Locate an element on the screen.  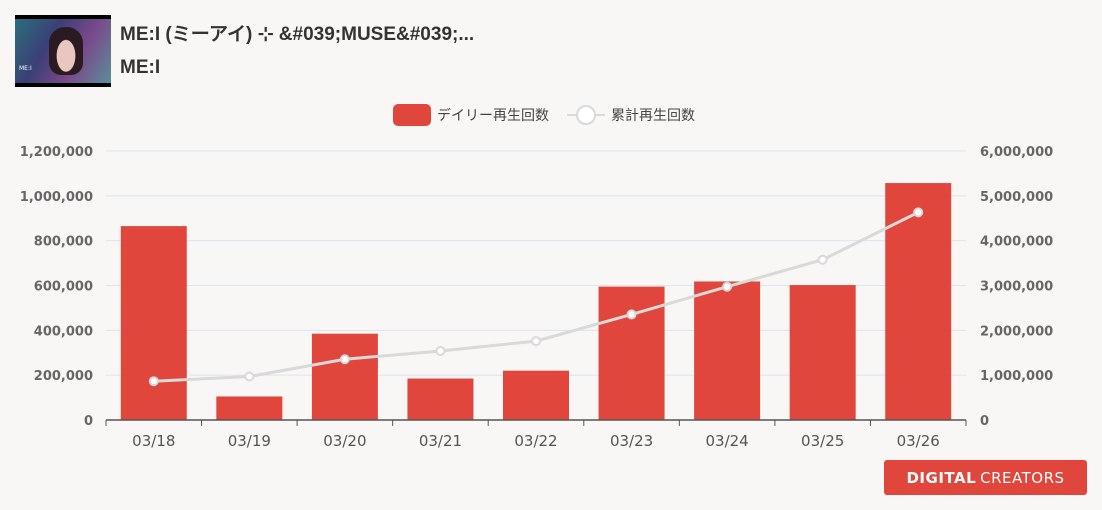
channel-name: ME:I is located at coordinates (140, 67).